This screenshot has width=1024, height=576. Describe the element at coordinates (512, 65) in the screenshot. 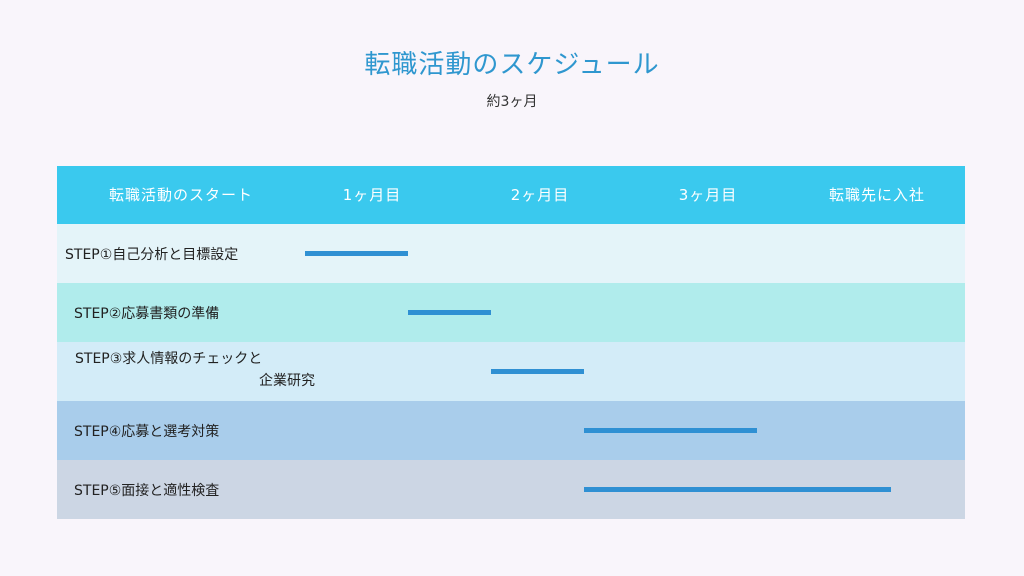

I see `chart-title: 転職活動のスケジュール` at that location.